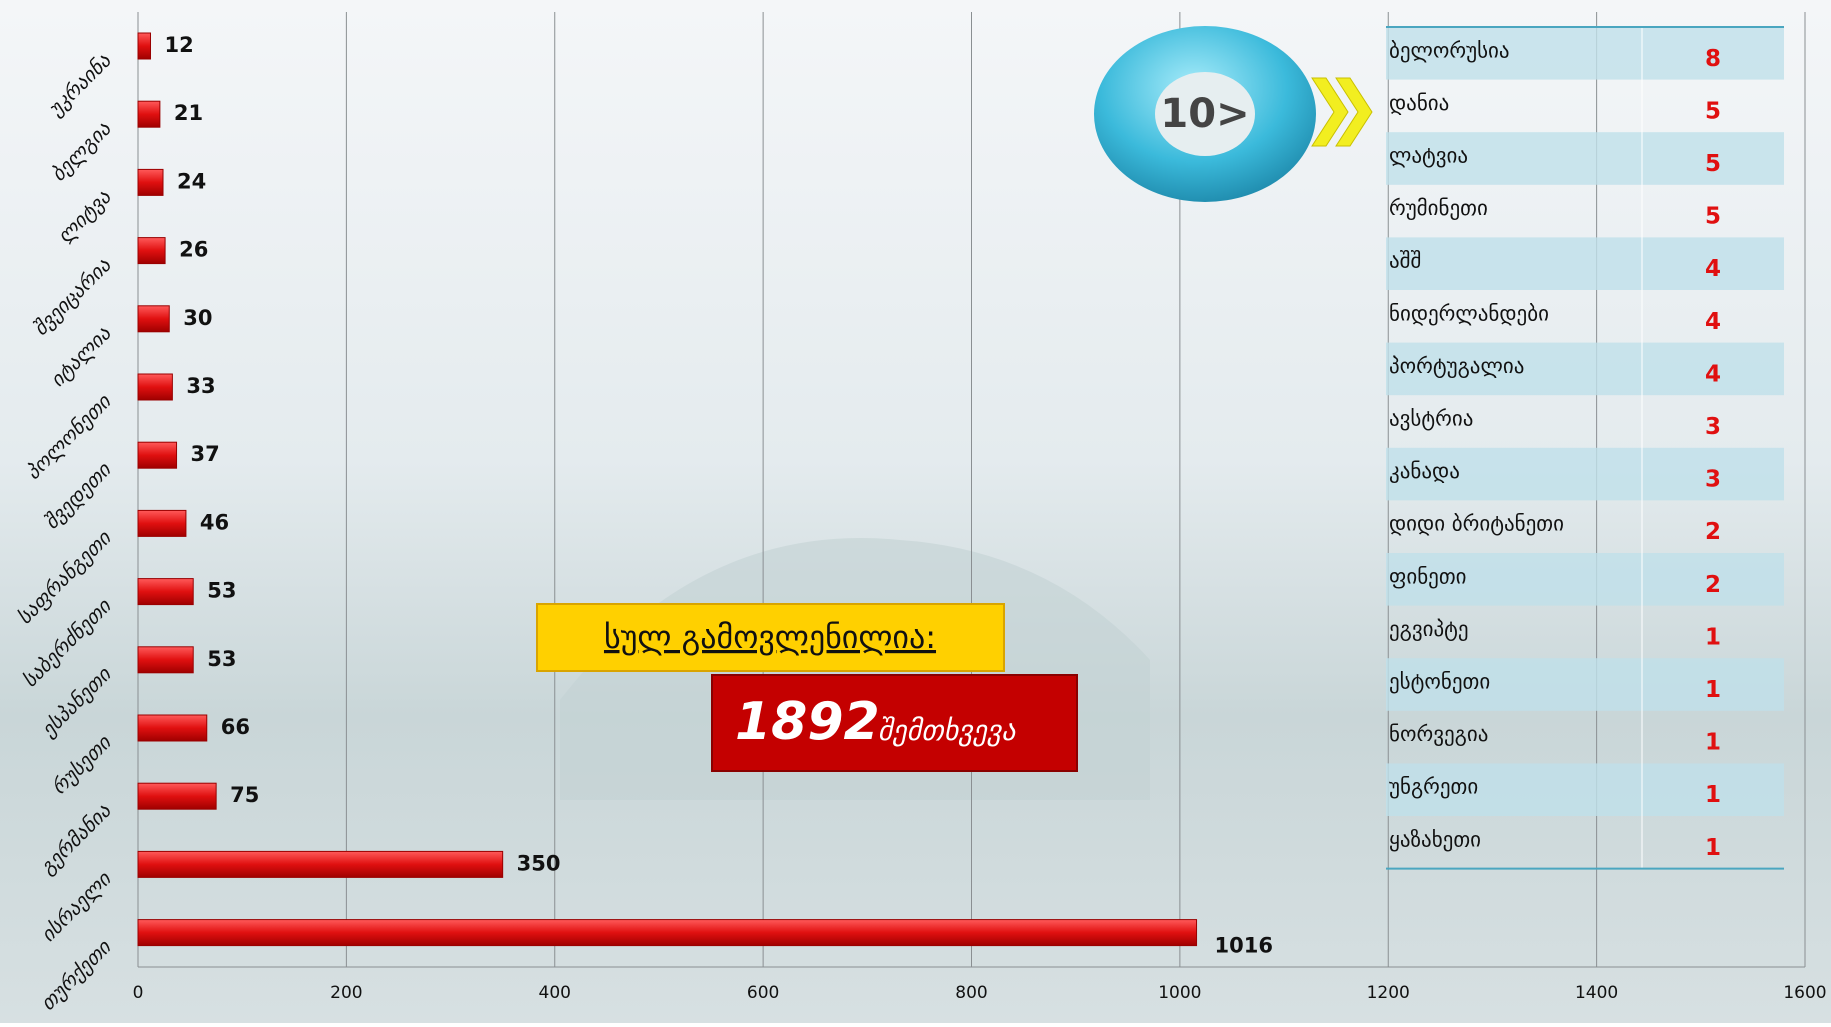  I want to click on value-label: 66, so click(235, 727).